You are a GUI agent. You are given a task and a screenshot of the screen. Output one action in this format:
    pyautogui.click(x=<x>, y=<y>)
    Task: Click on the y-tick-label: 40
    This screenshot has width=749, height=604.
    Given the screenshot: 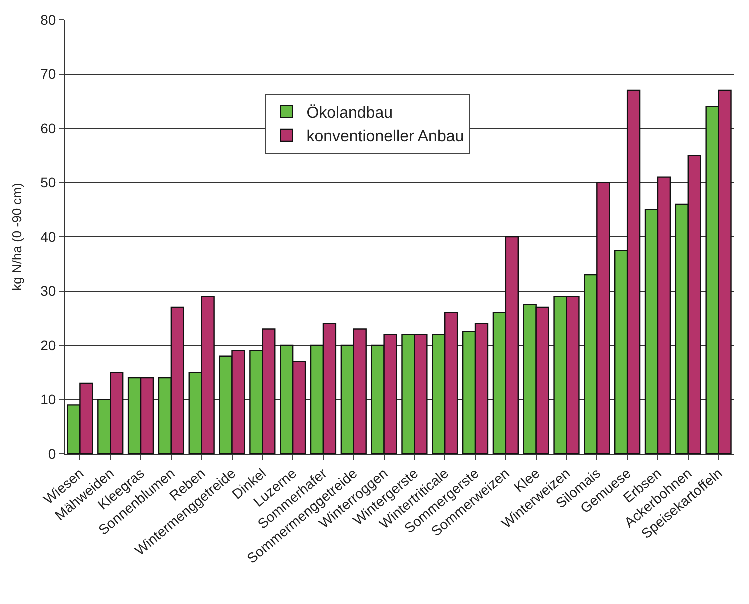 What is the action you would take?
    pyautogui.click(x=48, y=236)
    